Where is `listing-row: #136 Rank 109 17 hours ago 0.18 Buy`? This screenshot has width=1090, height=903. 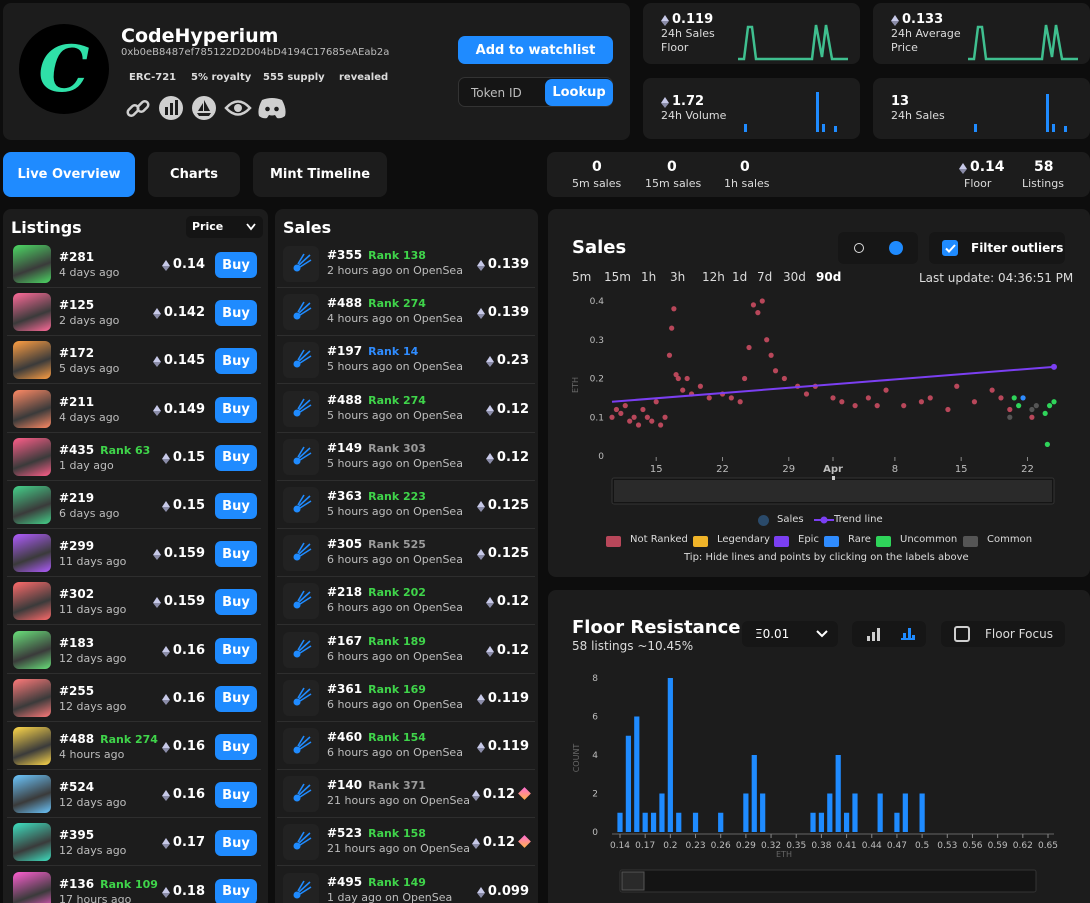
listing-row: #136 Rank 109 17 hours ago 0.18 Buy is located at coordinates (134, 885).